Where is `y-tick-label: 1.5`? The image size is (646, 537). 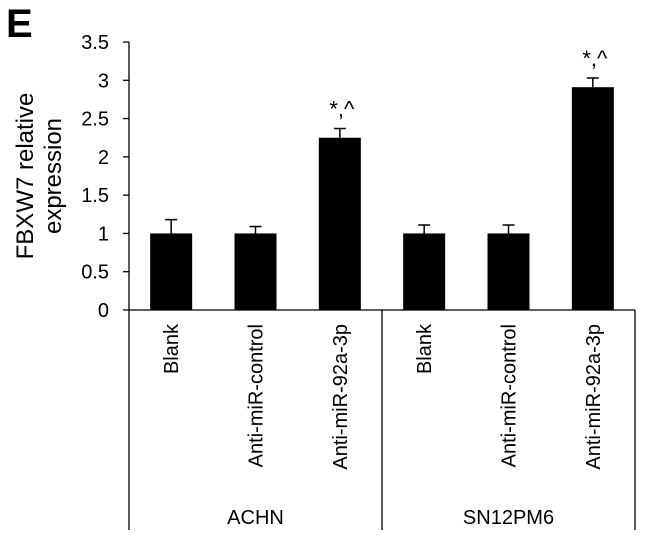
y-tick-label: 1.5 is located at coordinates (95, 196).